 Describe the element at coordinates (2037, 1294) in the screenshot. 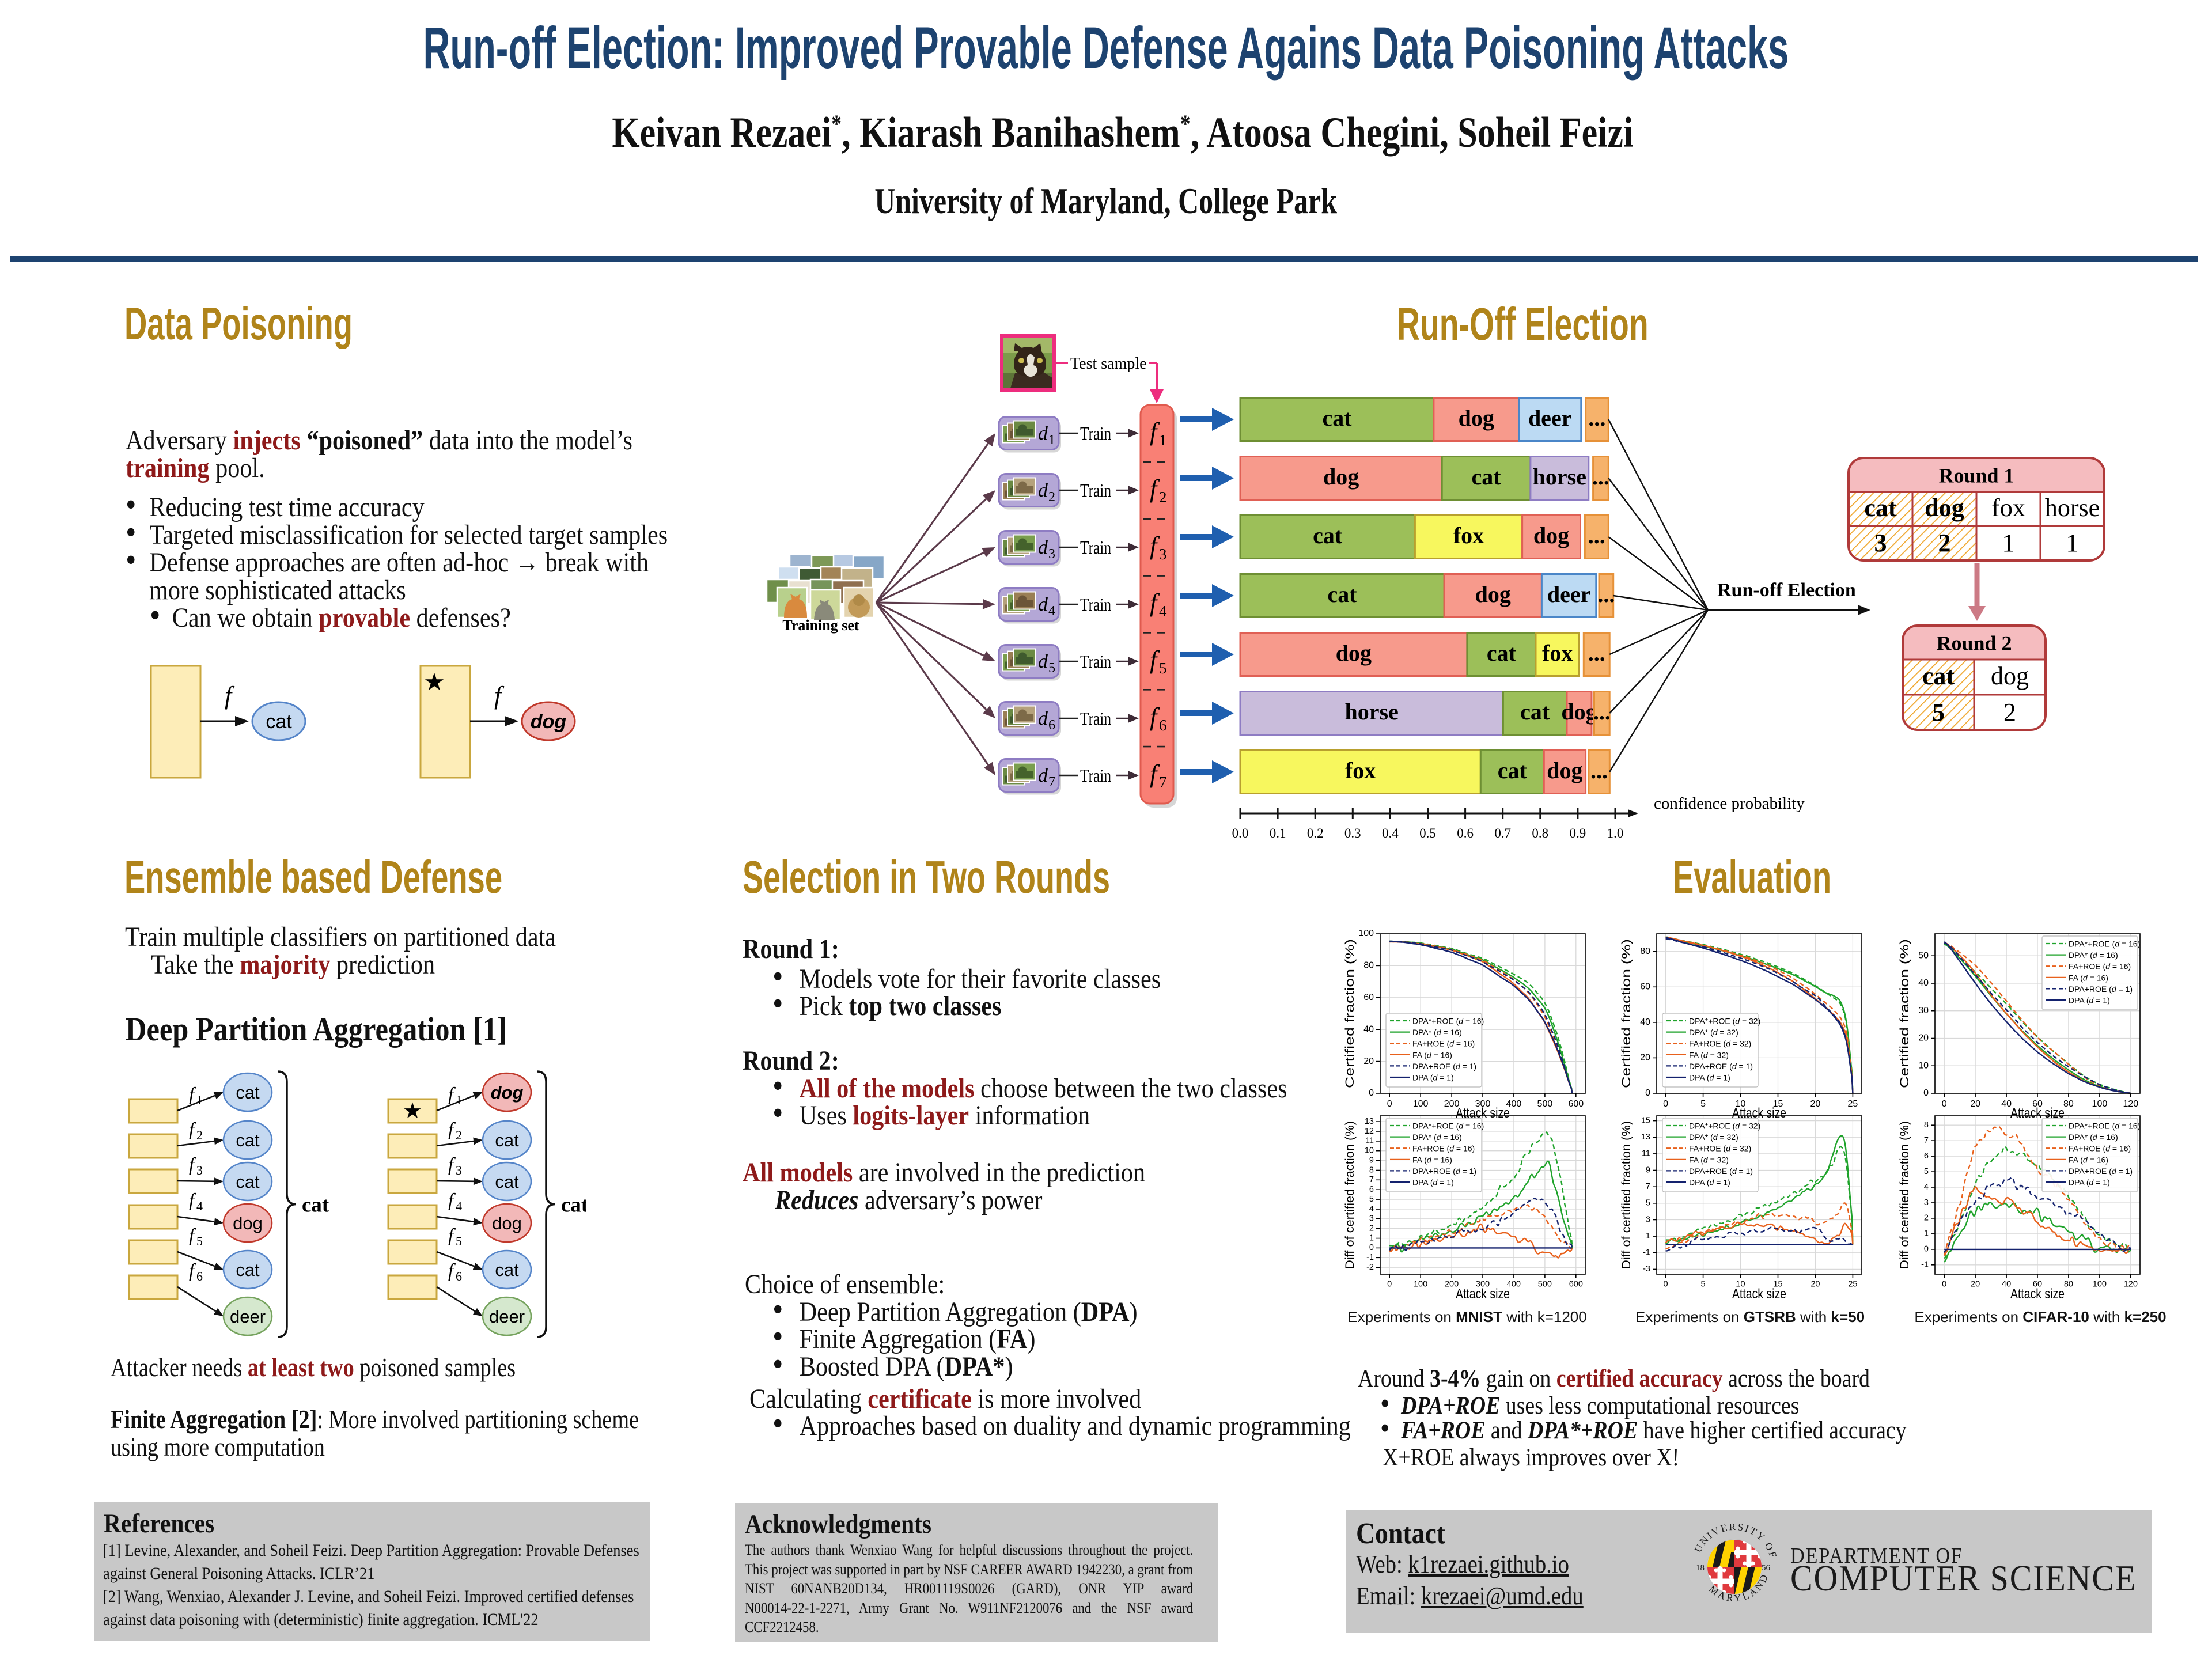

I see `svg-text: Attack size` at that location.